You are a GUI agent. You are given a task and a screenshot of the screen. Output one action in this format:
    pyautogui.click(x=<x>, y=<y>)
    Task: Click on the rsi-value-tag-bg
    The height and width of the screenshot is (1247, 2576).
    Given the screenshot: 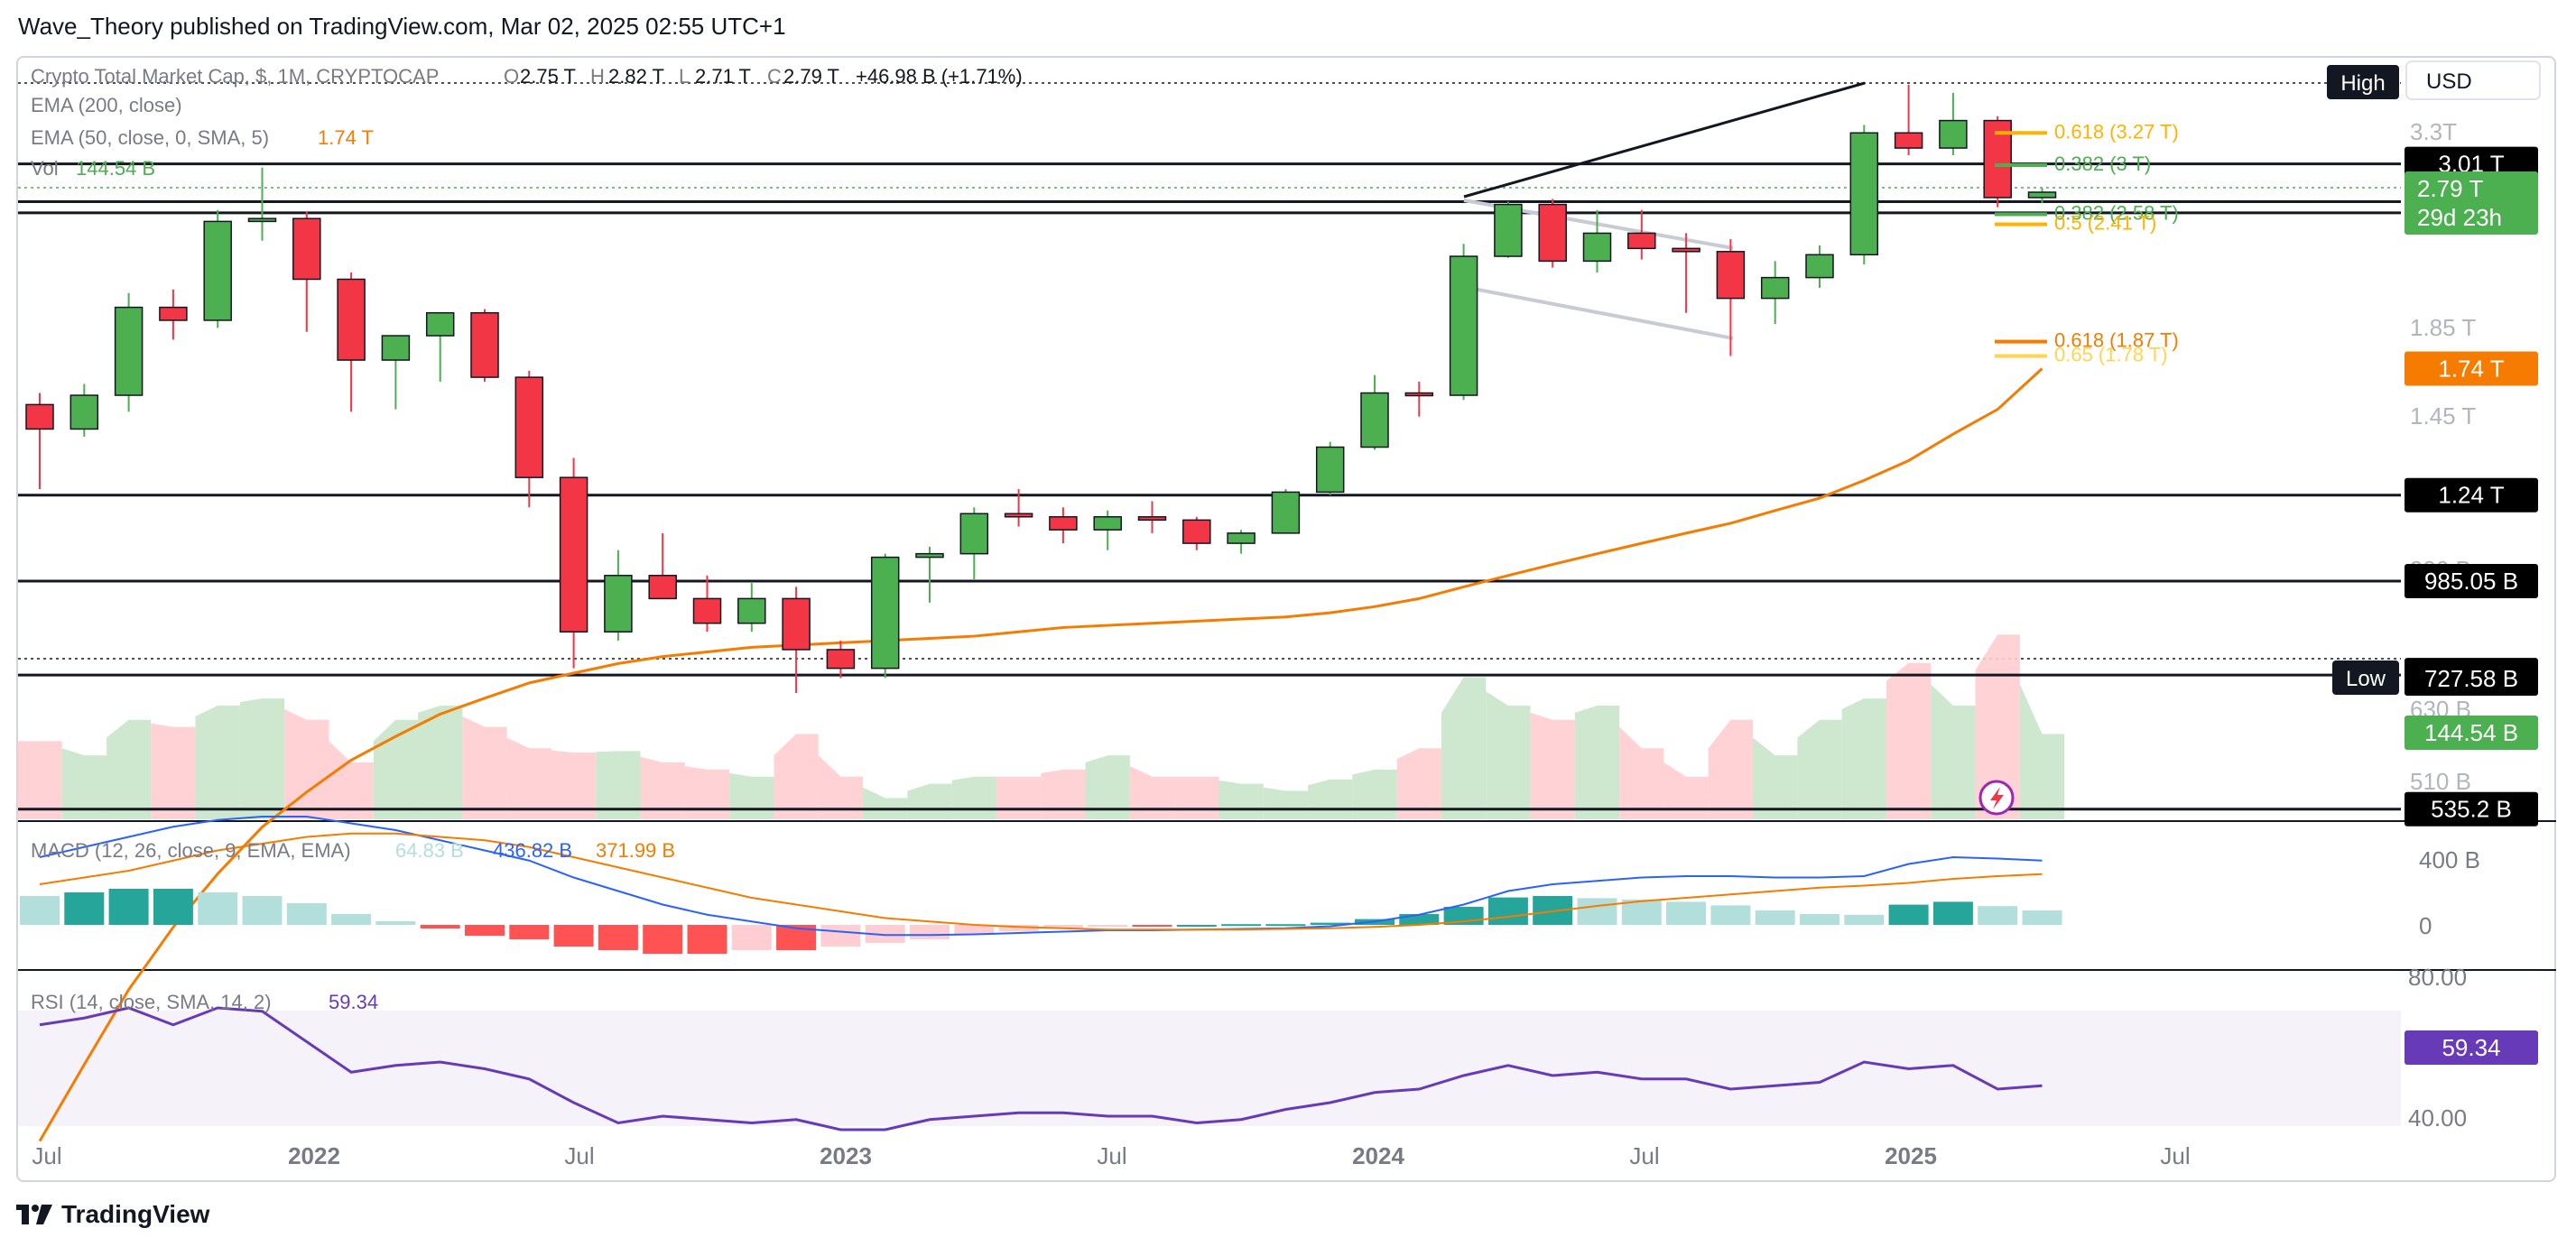 What is the action you would take?
    pyautogui.click(x=2471, y=1047)
    